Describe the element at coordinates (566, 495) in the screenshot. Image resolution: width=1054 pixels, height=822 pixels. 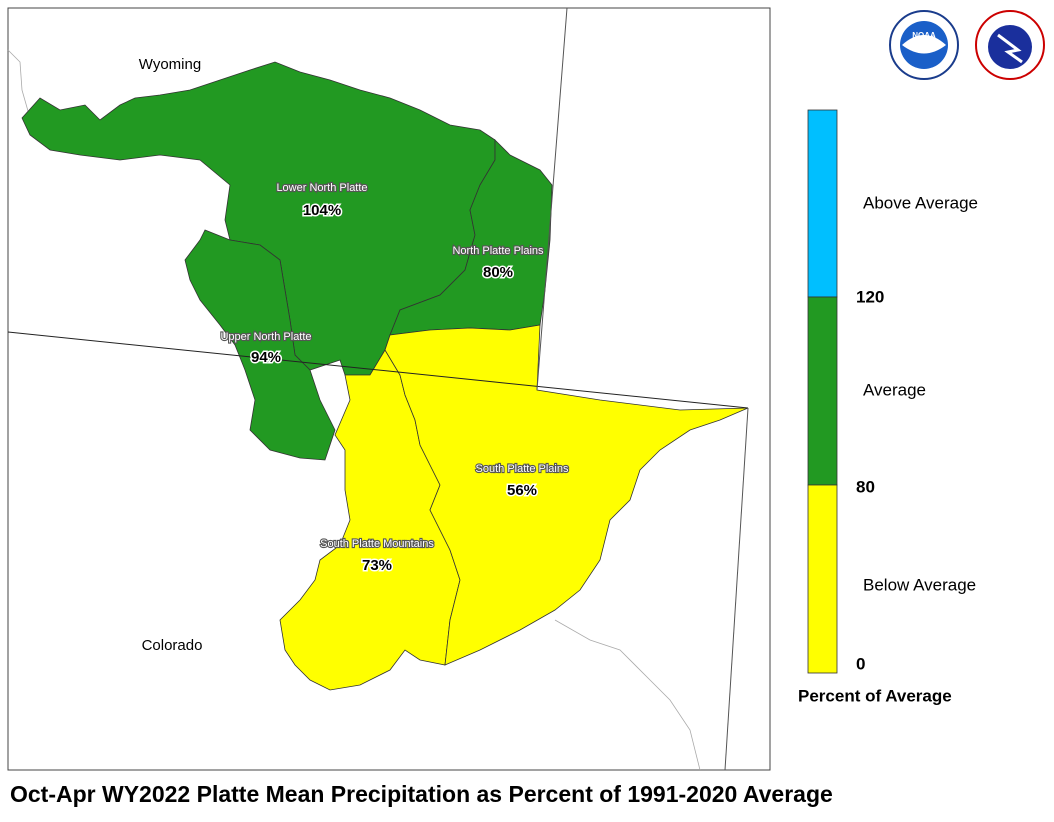
I see `basin-south-platte-plains` at that location.